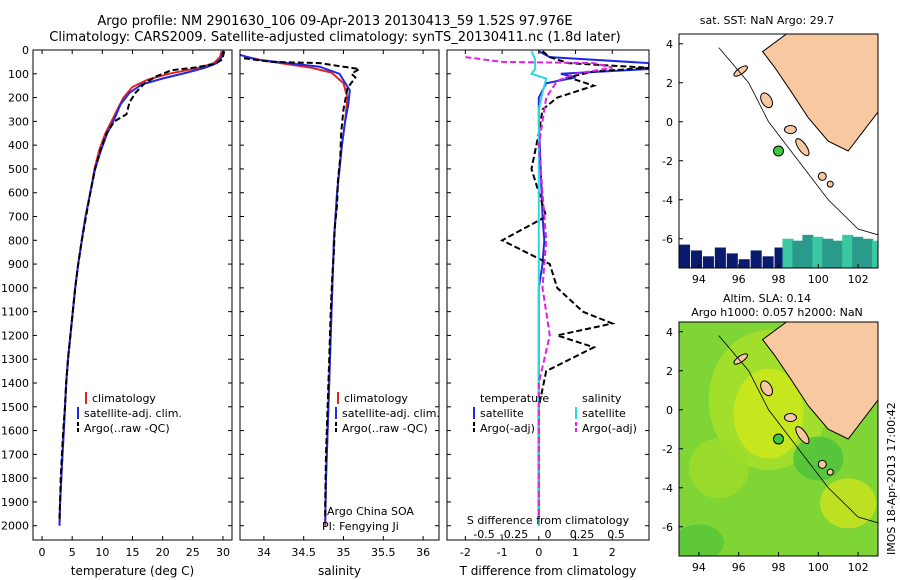  I want to click on y-tick-label: 900, so click(18, 264).